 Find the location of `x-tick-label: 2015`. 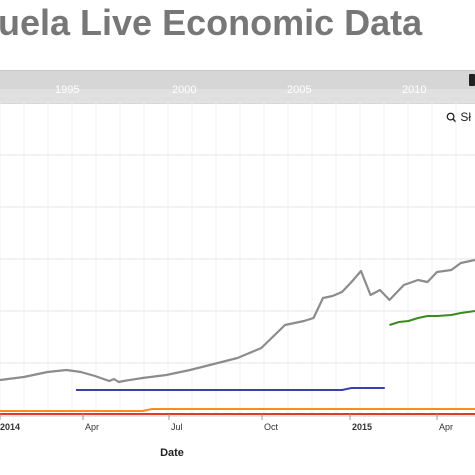

x-tick-label: 2015 is located at coordinates (362, 427).